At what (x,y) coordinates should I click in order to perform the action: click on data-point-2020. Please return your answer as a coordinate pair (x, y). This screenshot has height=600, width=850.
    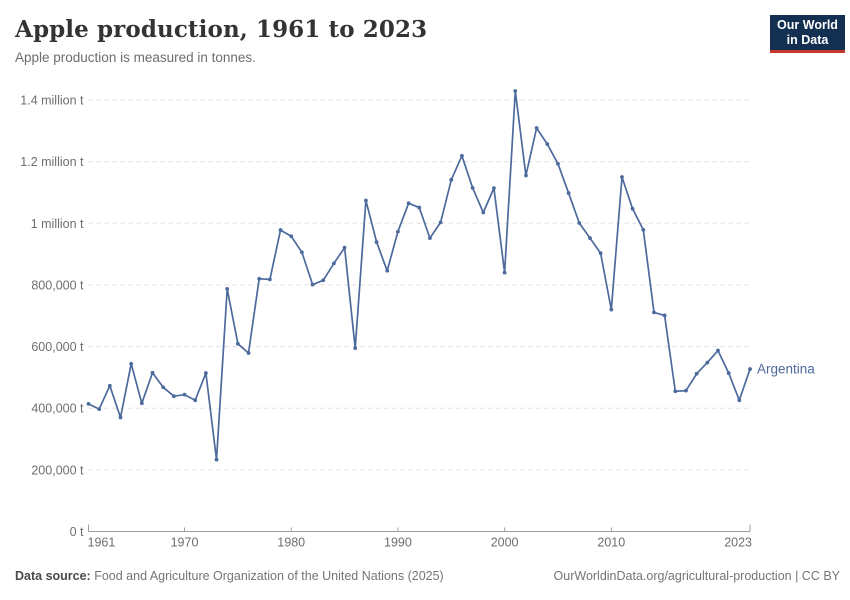
    Looking at the image, I should click on (718, 350).